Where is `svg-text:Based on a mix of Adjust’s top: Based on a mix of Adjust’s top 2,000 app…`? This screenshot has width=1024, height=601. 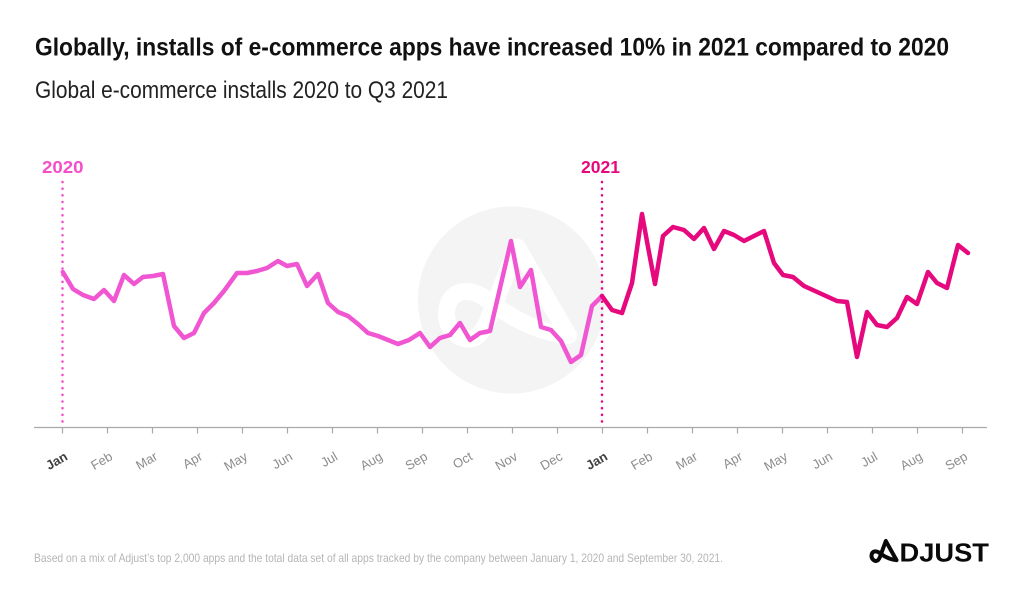
svg-text:Based on a mix of Adjust’s top: Based on a mix of Adjust’s top 2,000 app… is located at coordinates (378, 558).